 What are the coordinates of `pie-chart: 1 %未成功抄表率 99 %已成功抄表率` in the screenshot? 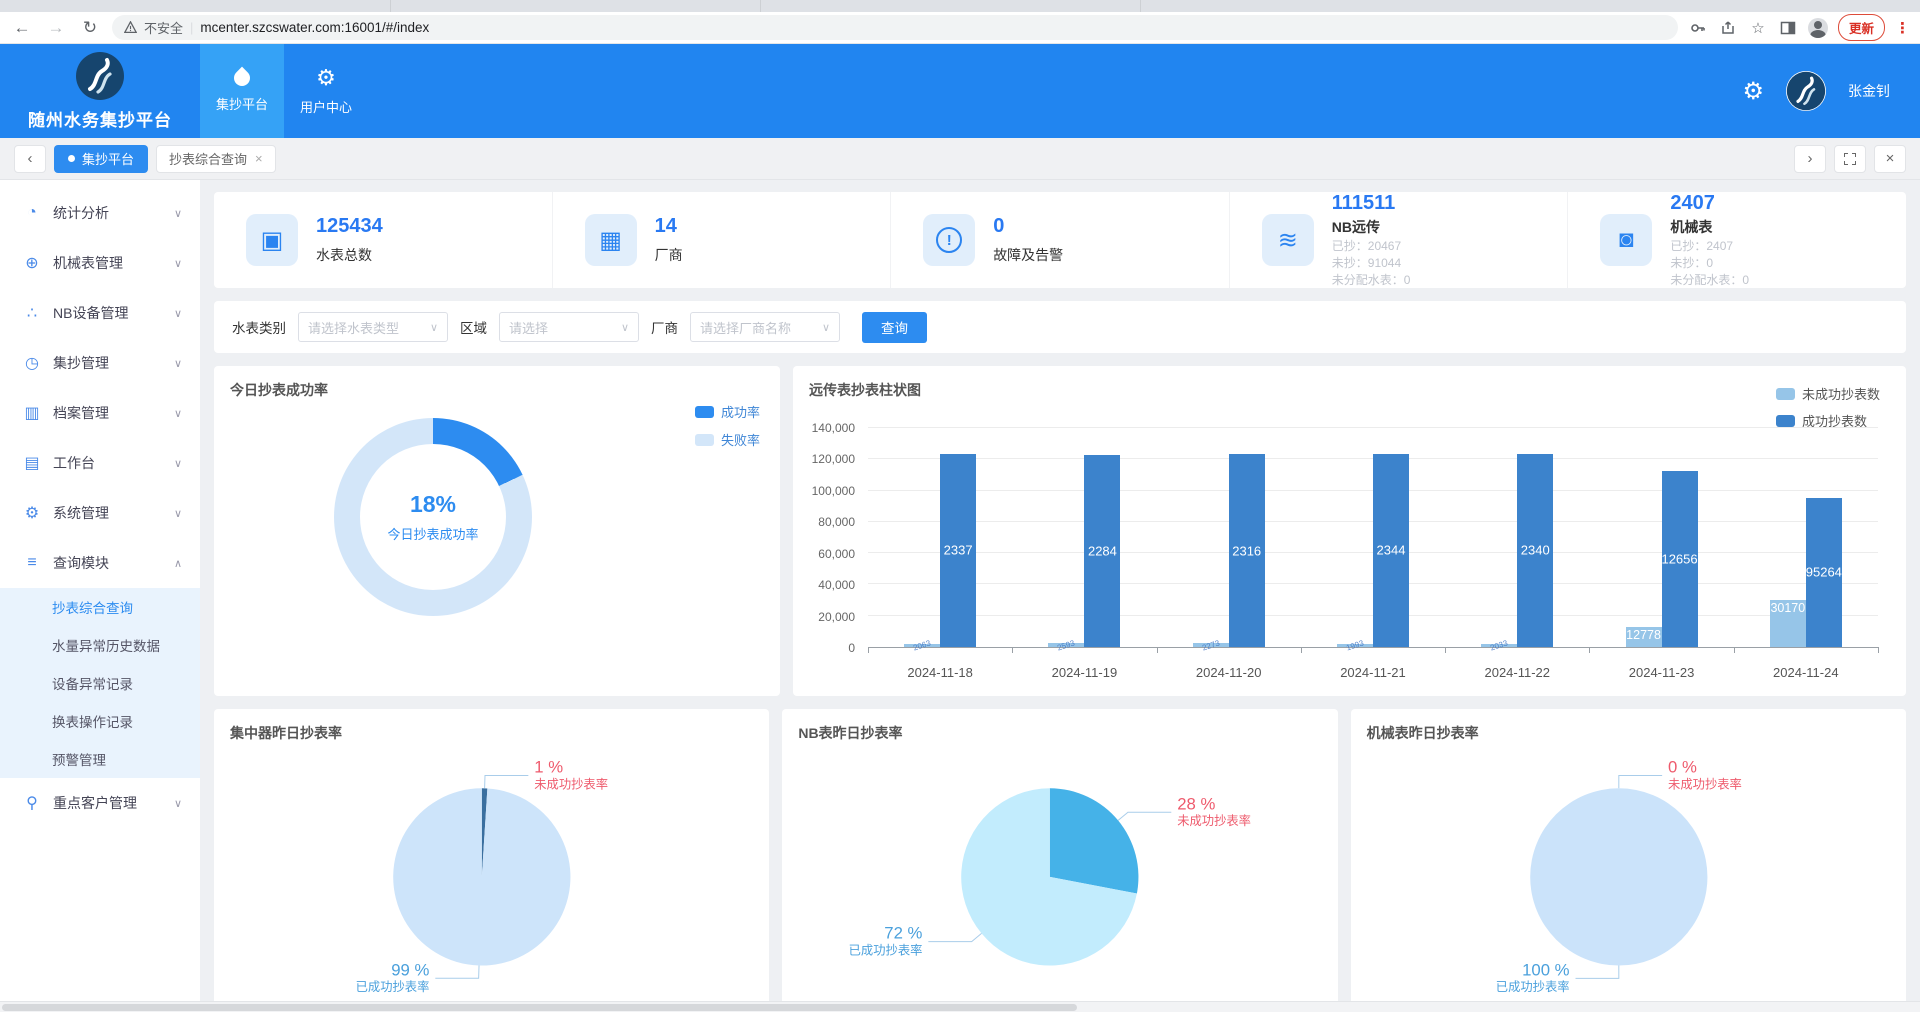 It's located at (482, 876).